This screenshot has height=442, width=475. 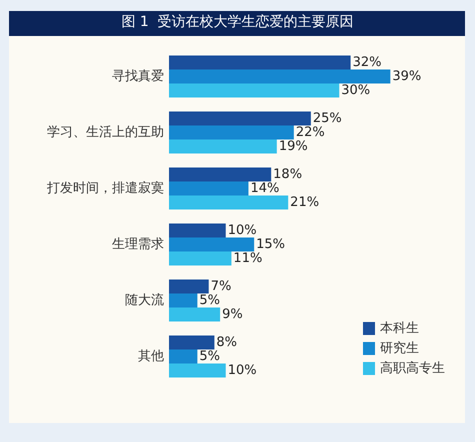 I want to click on data-label: 32%, so click(x=367, y=62).